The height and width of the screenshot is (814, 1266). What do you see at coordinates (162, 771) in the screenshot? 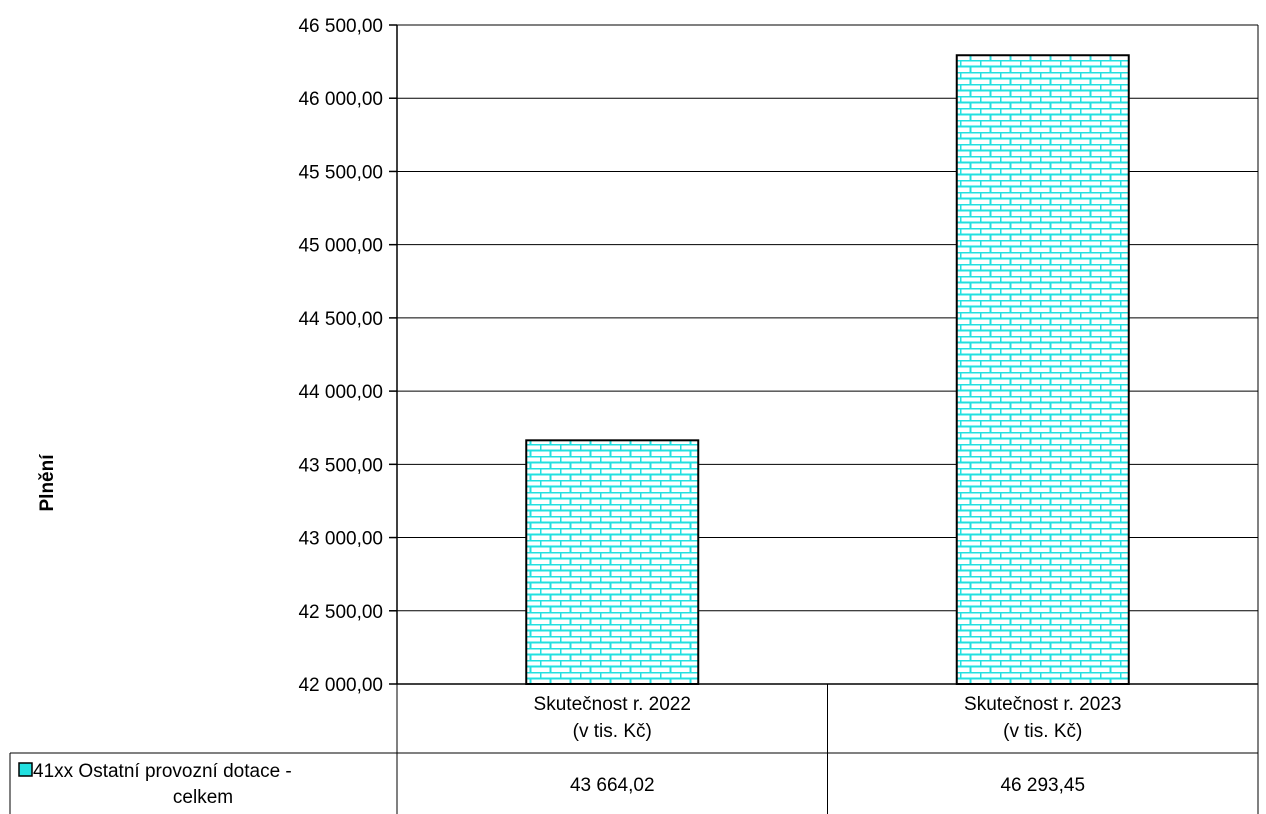
I see `legend-series-name: 41xx Ostatní provozní dotace -` at bounding box center [162, 771].